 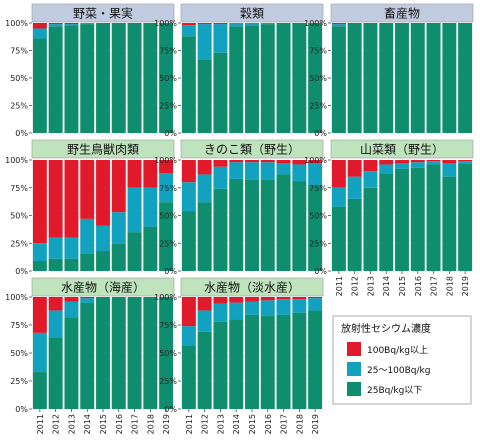 What do you see at coordinates (398, 371) in the screenshot?
I see `legend-label-mid: 25～100Bq/kg` at bounding box center [398, 371].